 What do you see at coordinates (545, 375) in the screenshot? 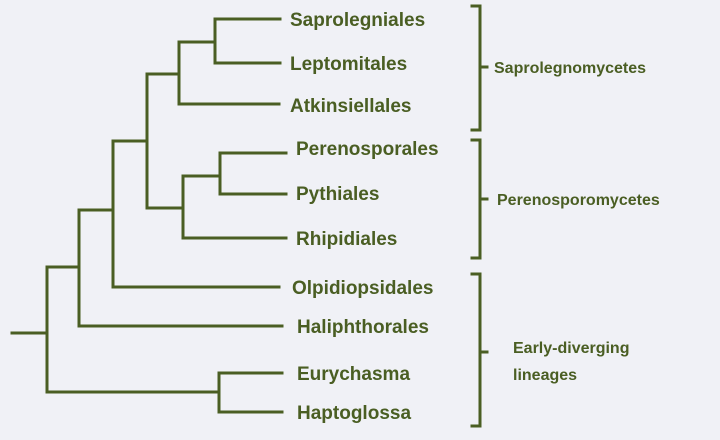
I see `group-label-early-diverging-line-2: lineages` at bounding box center [545, 375].